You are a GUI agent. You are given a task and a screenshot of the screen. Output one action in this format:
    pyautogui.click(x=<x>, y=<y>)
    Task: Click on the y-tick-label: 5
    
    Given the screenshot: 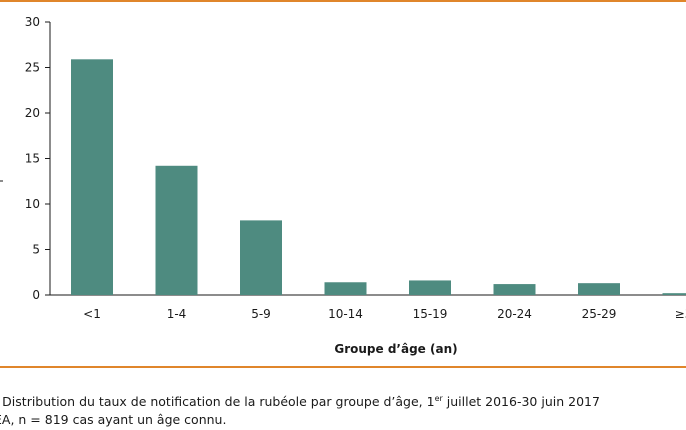 What is the action you would take?
    pyautogui.click(x=36, y=250)
    